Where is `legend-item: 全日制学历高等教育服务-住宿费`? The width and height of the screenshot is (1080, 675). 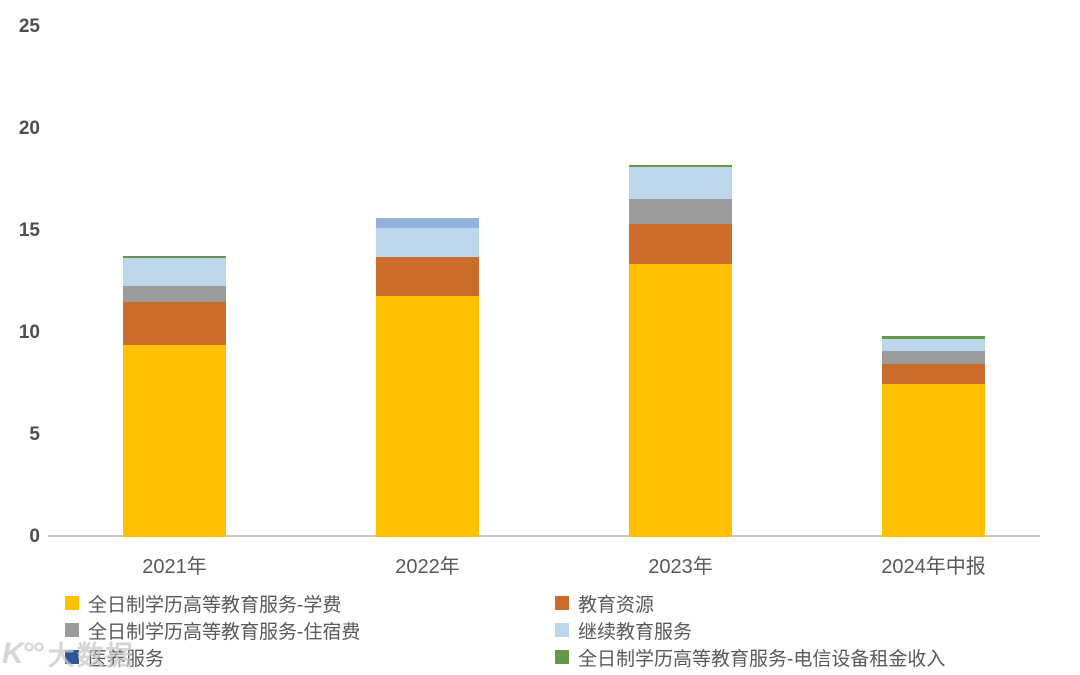
legend-item: 全日制学历高等教育服务-住宿费 is located at coordinates (310, 631).